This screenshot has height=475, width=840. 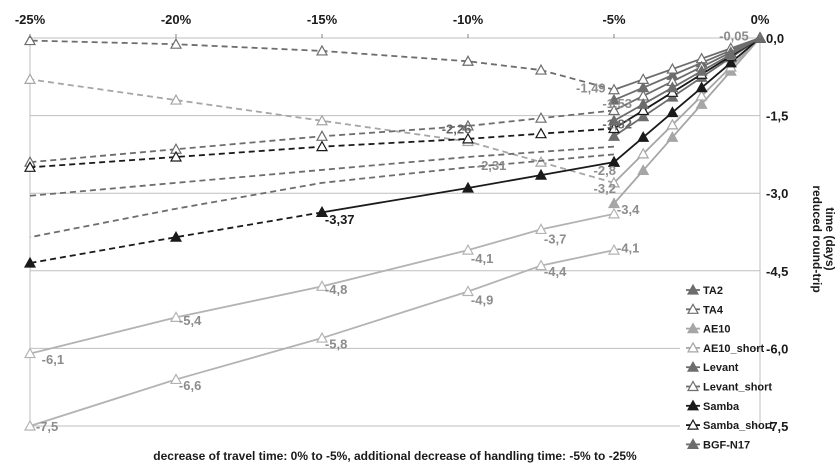 What do you see at coordinates (738, 426) in the screenshot?
I see `legend-entry: Samba_short` at bounding box center [738, 426].